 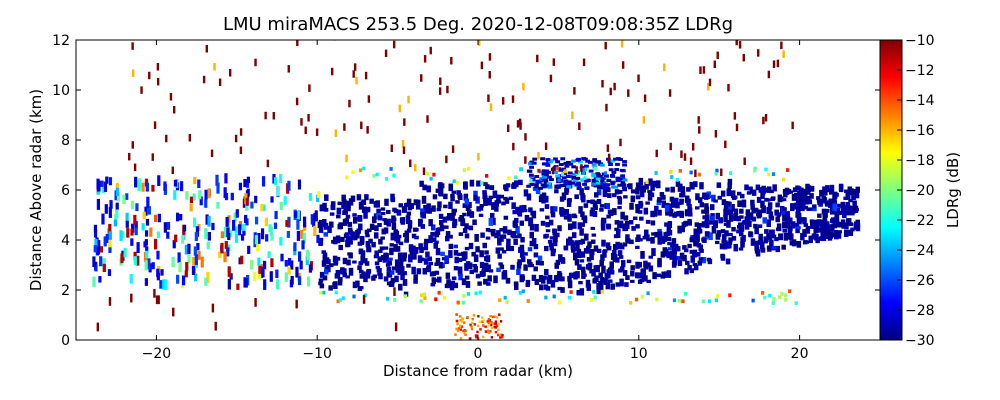 I want to click on y-tick-label: 8, so click(x=65, y=141).